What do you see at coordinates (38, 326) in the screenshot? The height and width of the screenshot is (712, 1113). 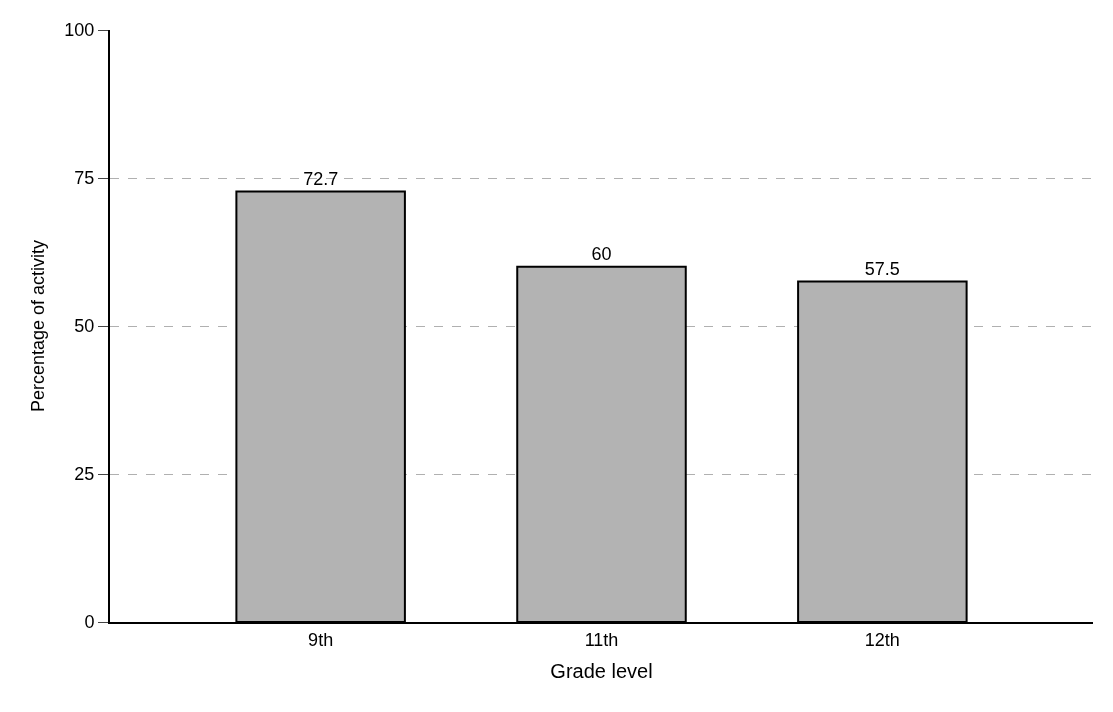 I see `y-axis-title: Percentage of activity` at bounding box center [38, 326].